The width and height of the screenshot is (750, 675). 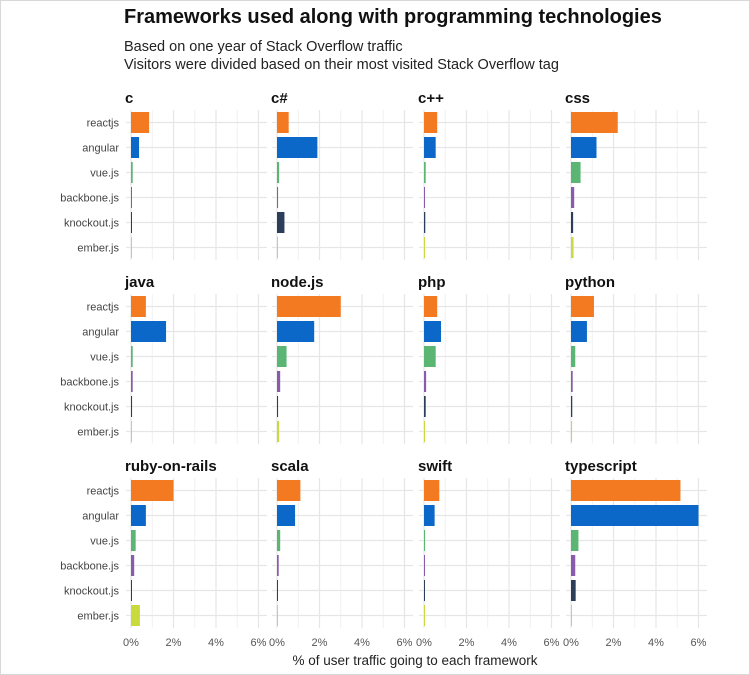 I want to click on y-tick-label: backbone.js, so click(x=89, y=199).